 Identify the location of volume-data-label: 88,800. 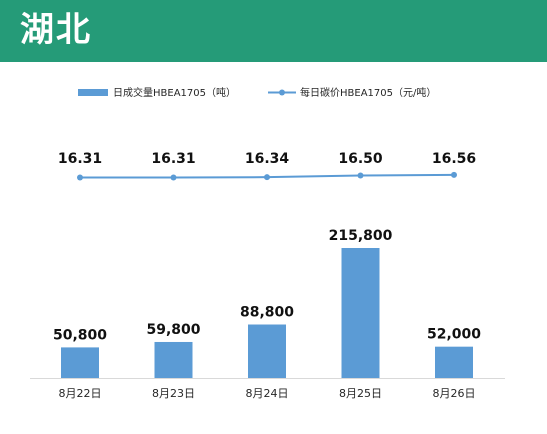
(267, 313).